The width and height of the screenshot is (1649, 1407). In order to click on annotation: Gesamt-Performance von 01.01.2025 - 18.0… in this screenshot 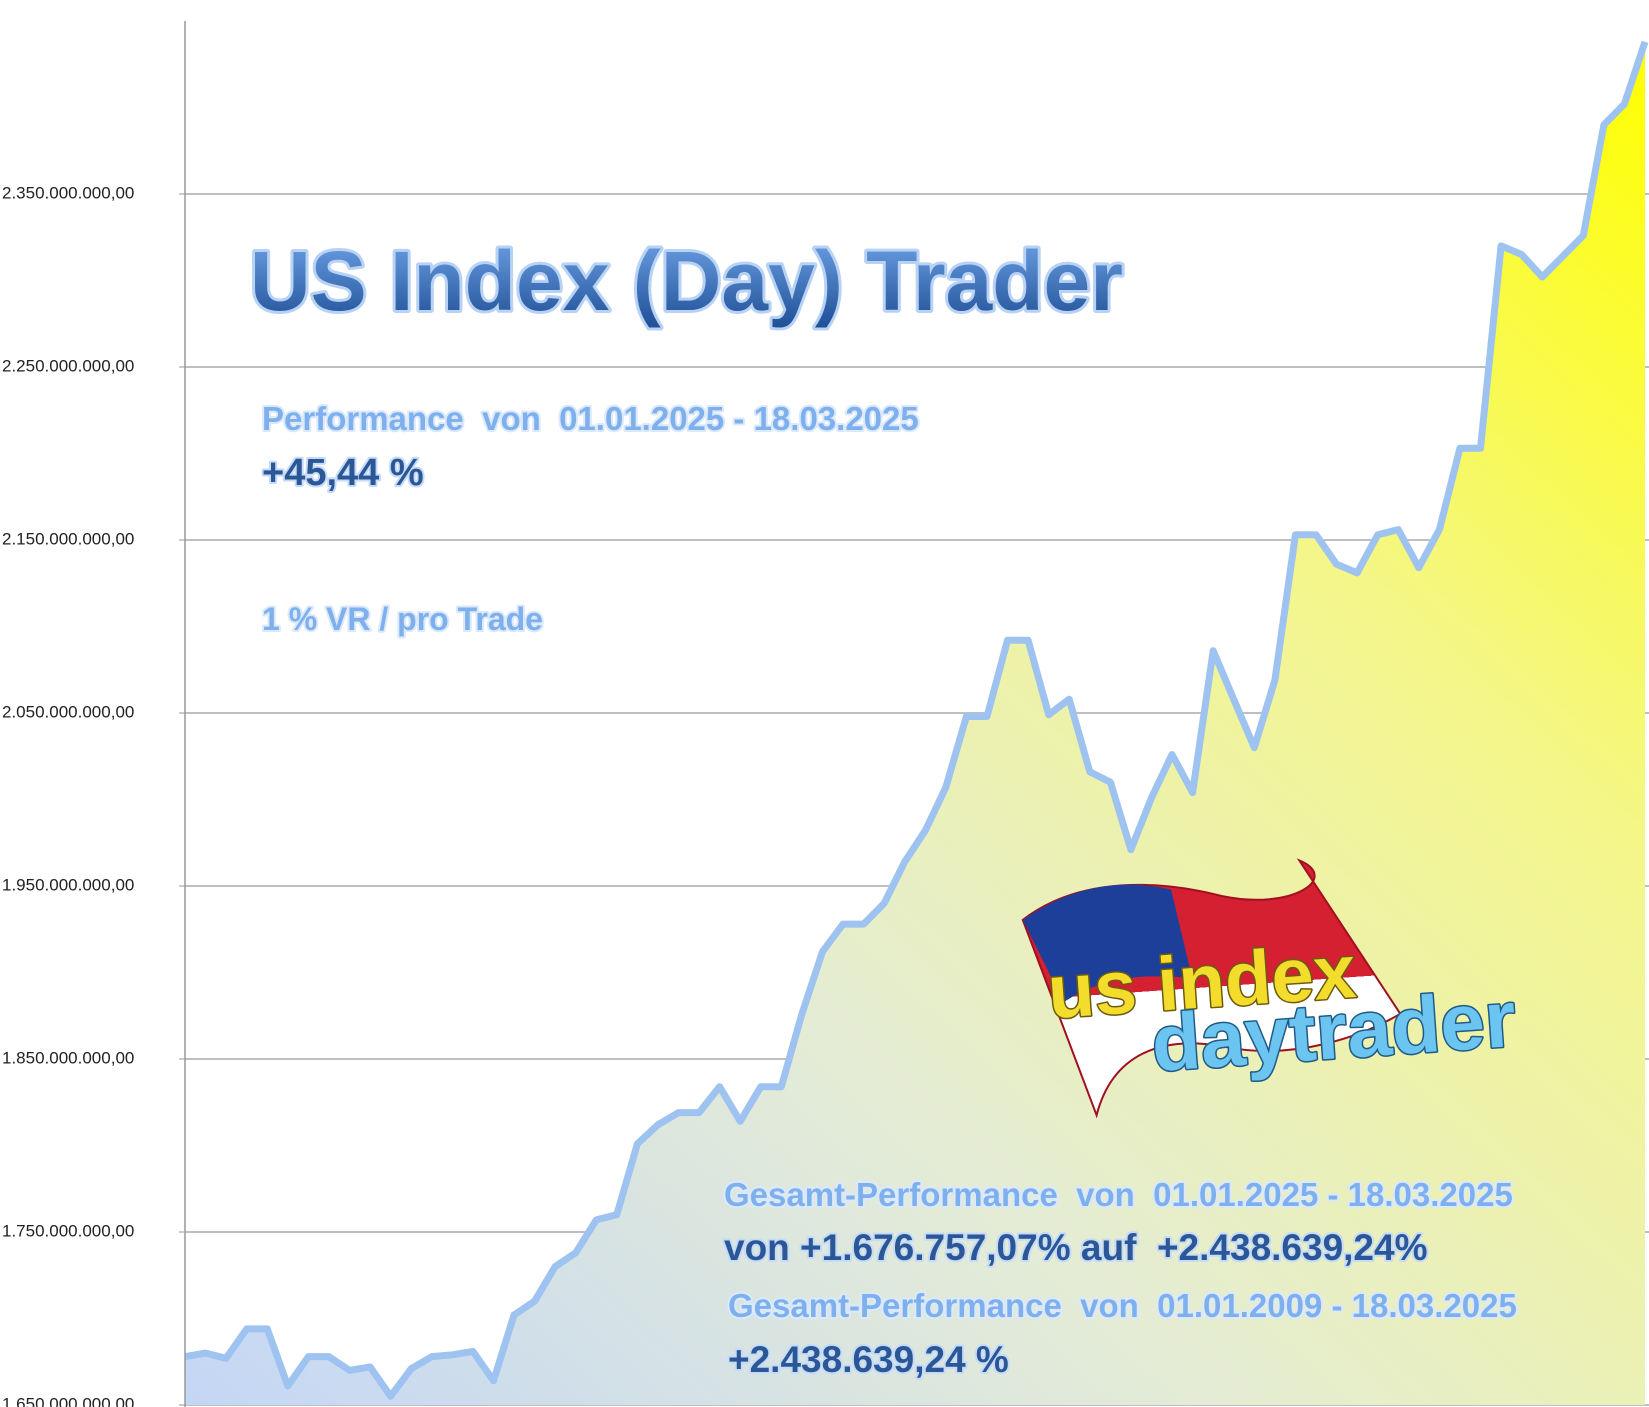, I will do `click(1118, 1194)`.